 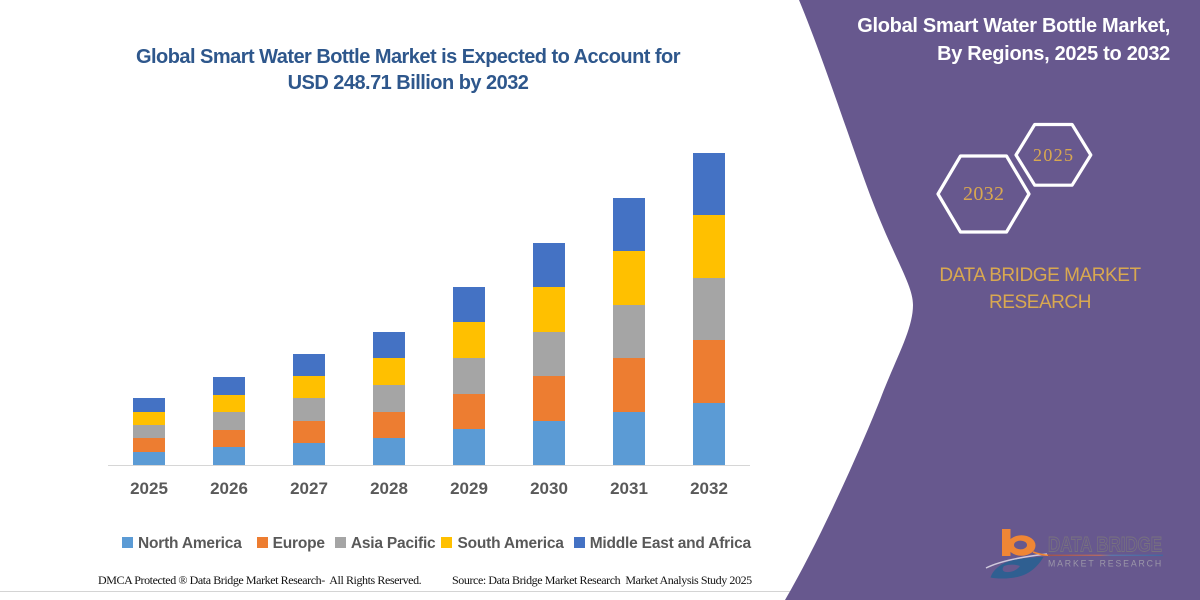 What do you see at coordinates (983, 194) in the screenshot?
I see `svg-text: 2032` at bounding box center [983, 194].